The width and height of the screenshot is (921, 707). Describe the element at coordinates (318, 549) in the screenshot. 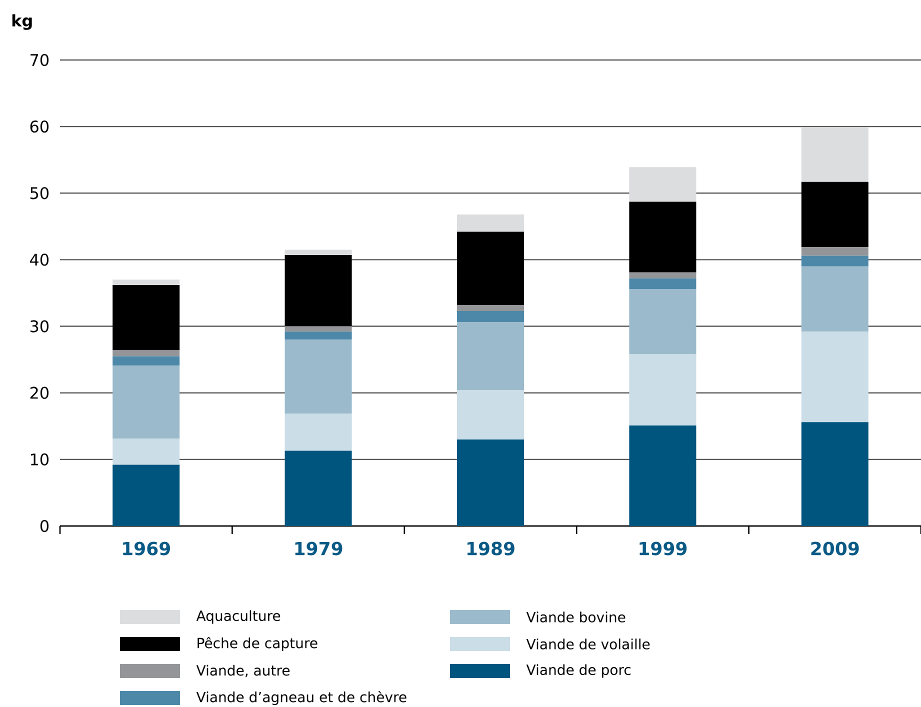

I see `x-tick-label: 1979` at that location.